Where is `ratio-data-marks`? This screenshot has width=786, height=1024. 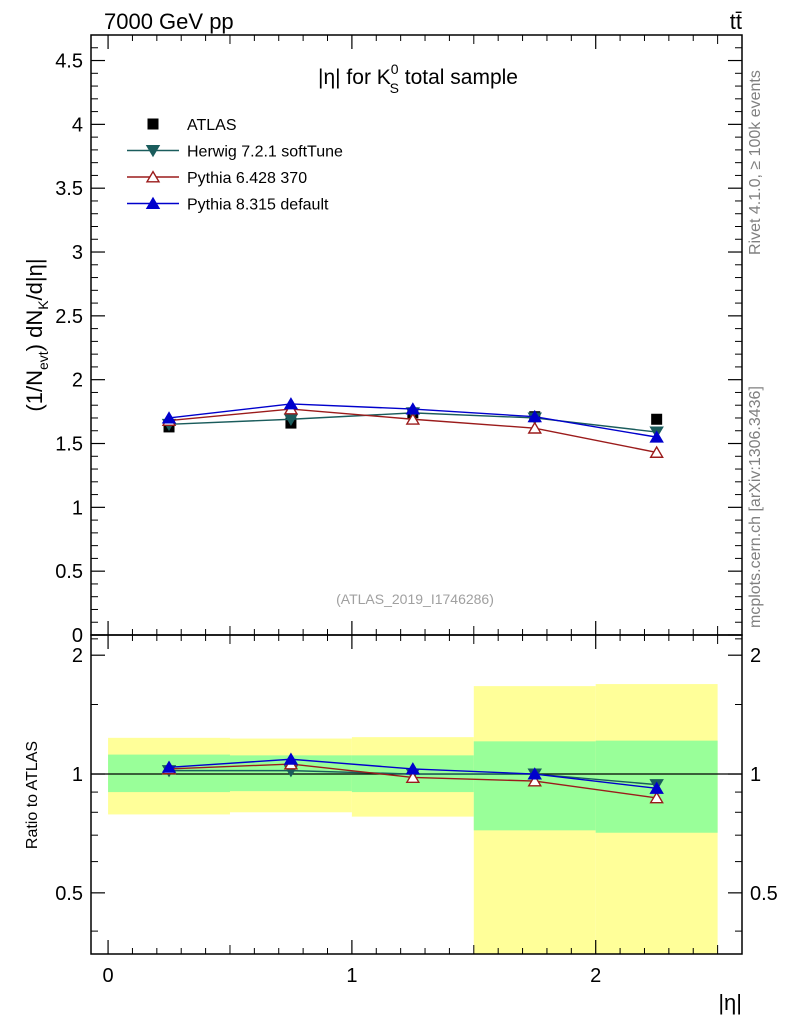 ratio-data-marks is located at coordinates (416, 778).